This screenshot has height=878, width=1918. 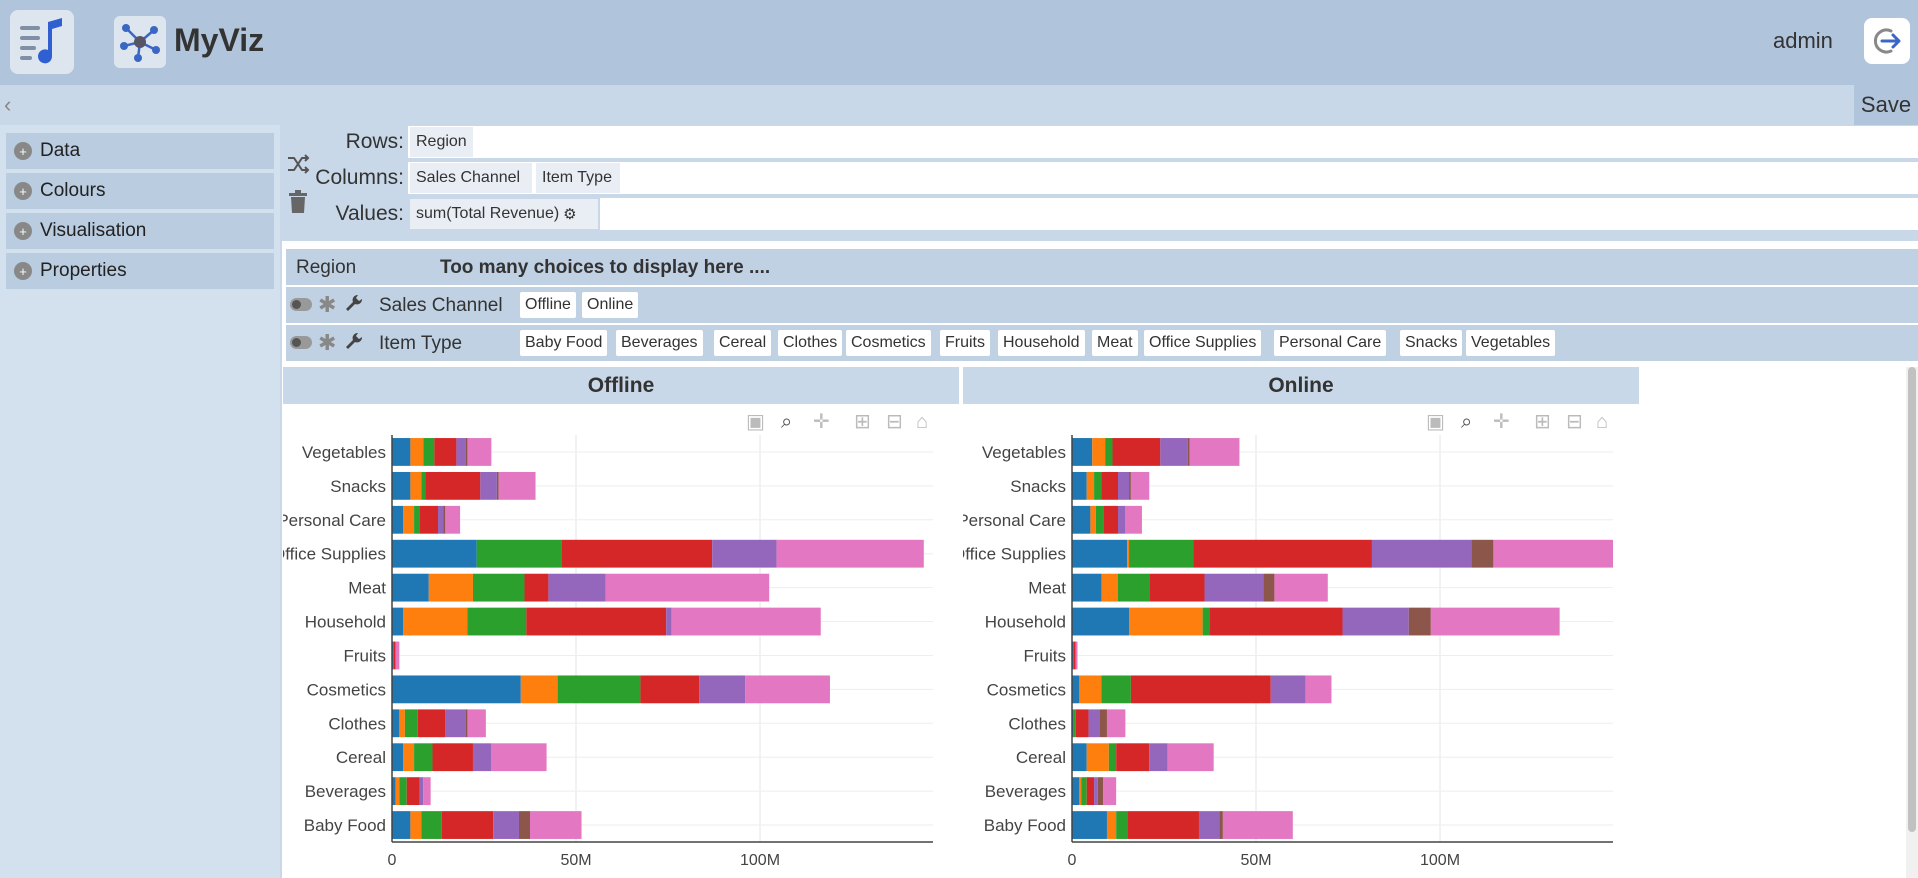 I want to click on filter-option-meat: Meat, so click(x=1115, y=343).